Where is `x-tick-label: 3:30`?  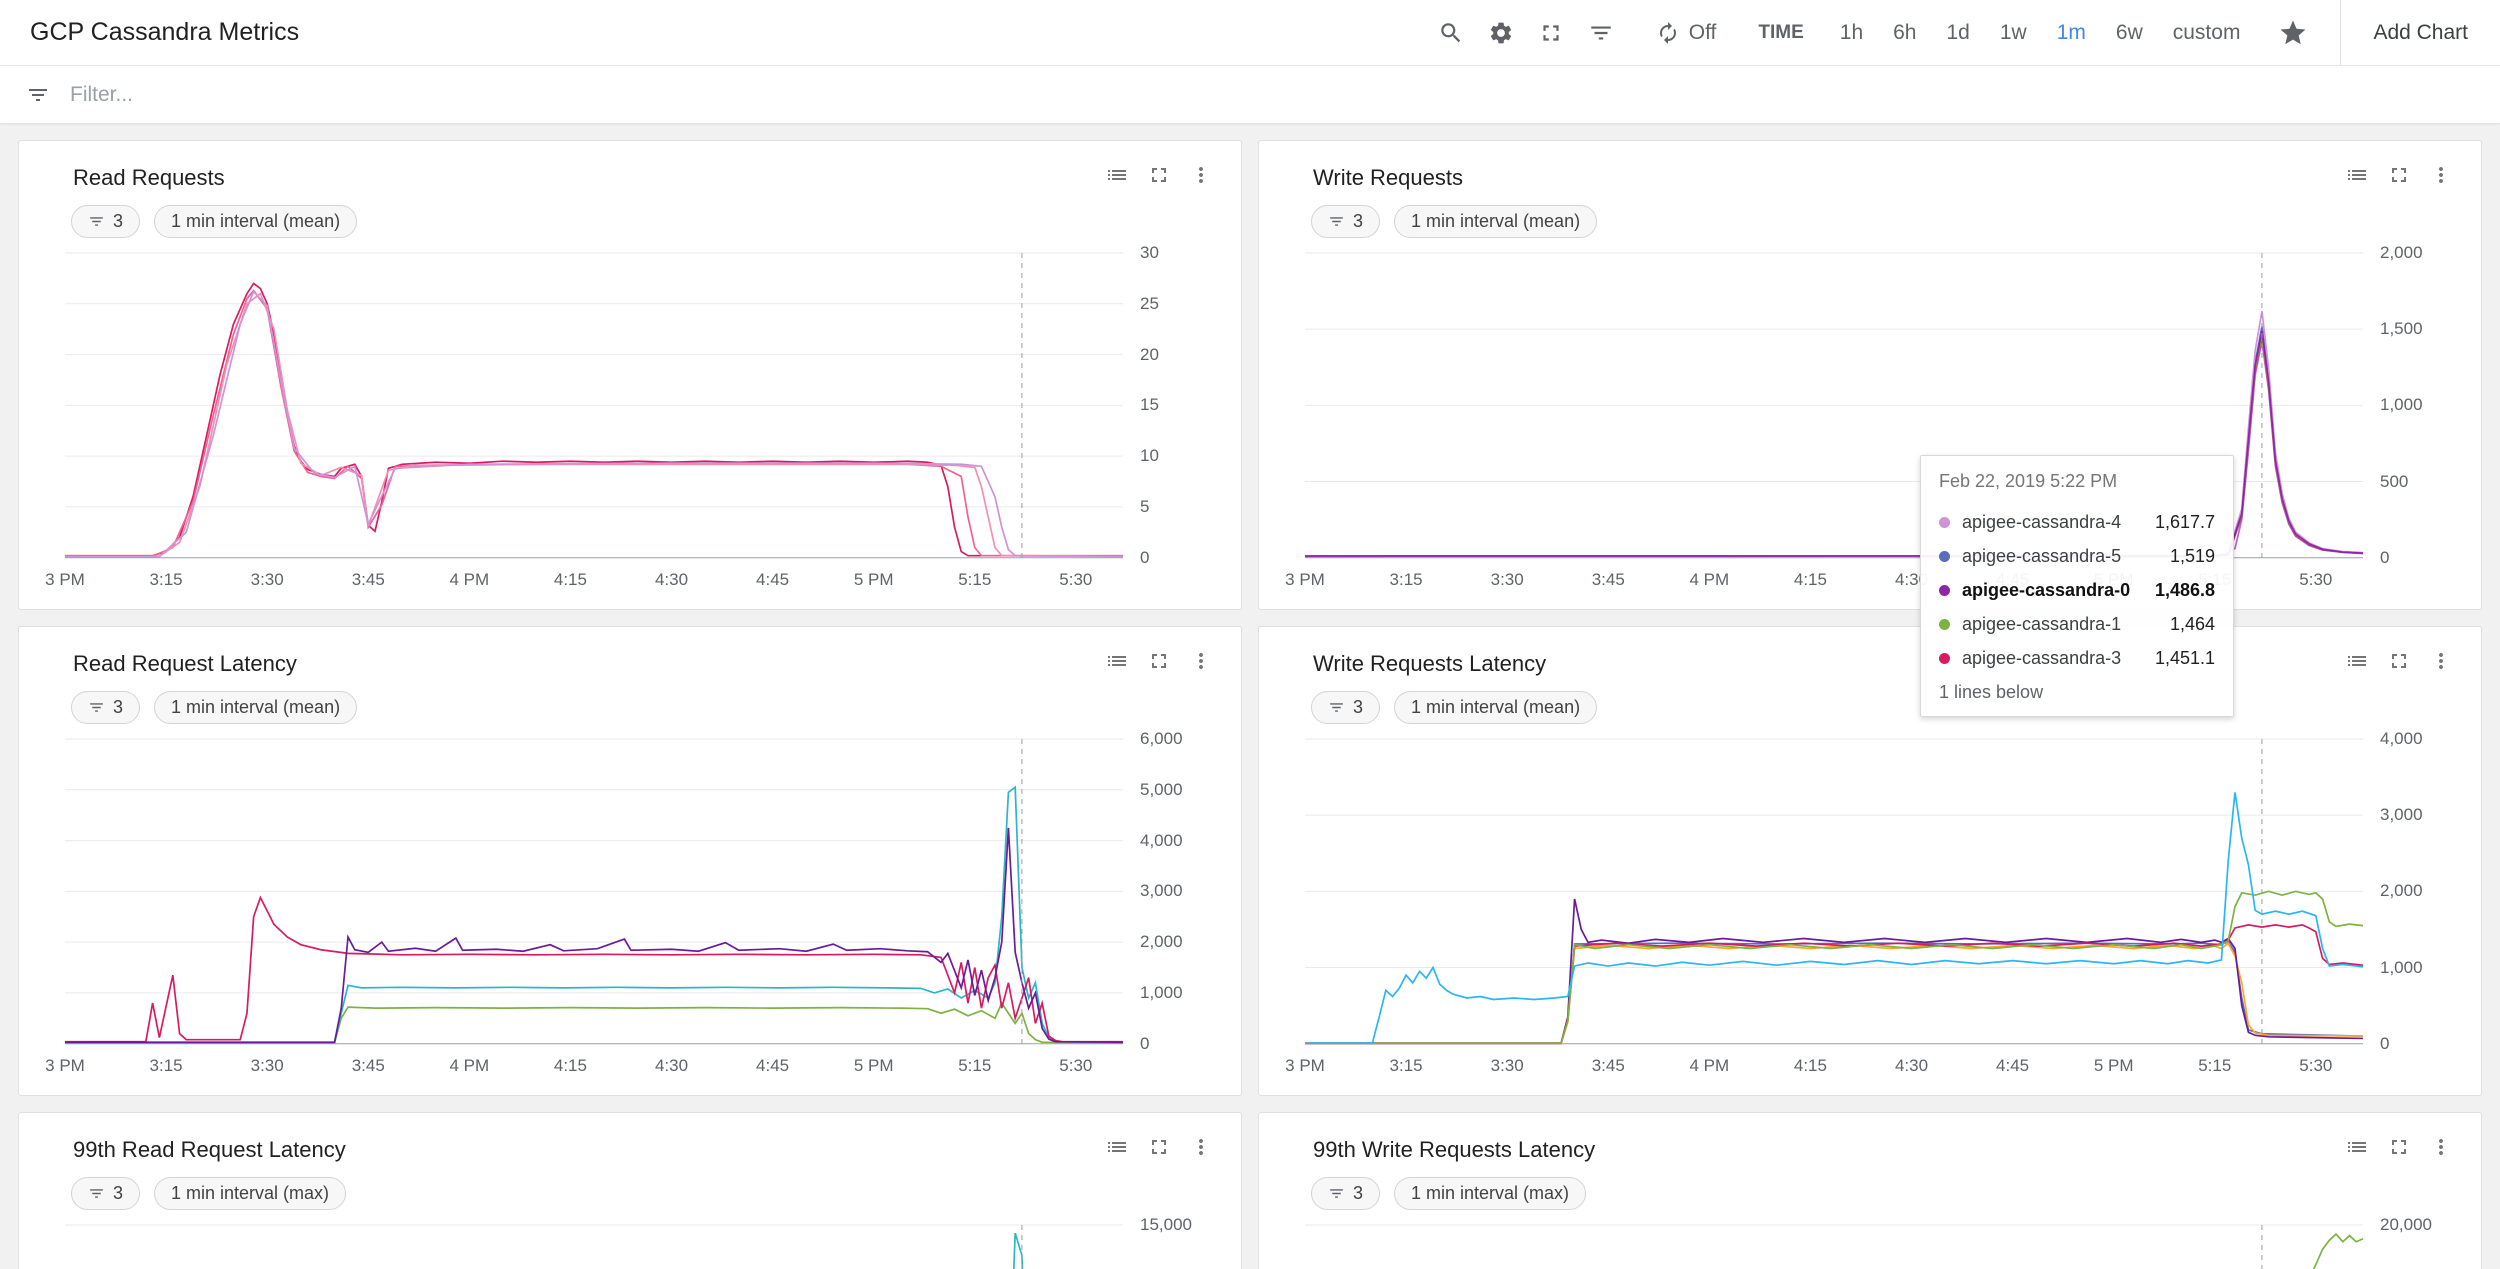 x-tick-label: 3:30 is located at coordinates (267, 579).